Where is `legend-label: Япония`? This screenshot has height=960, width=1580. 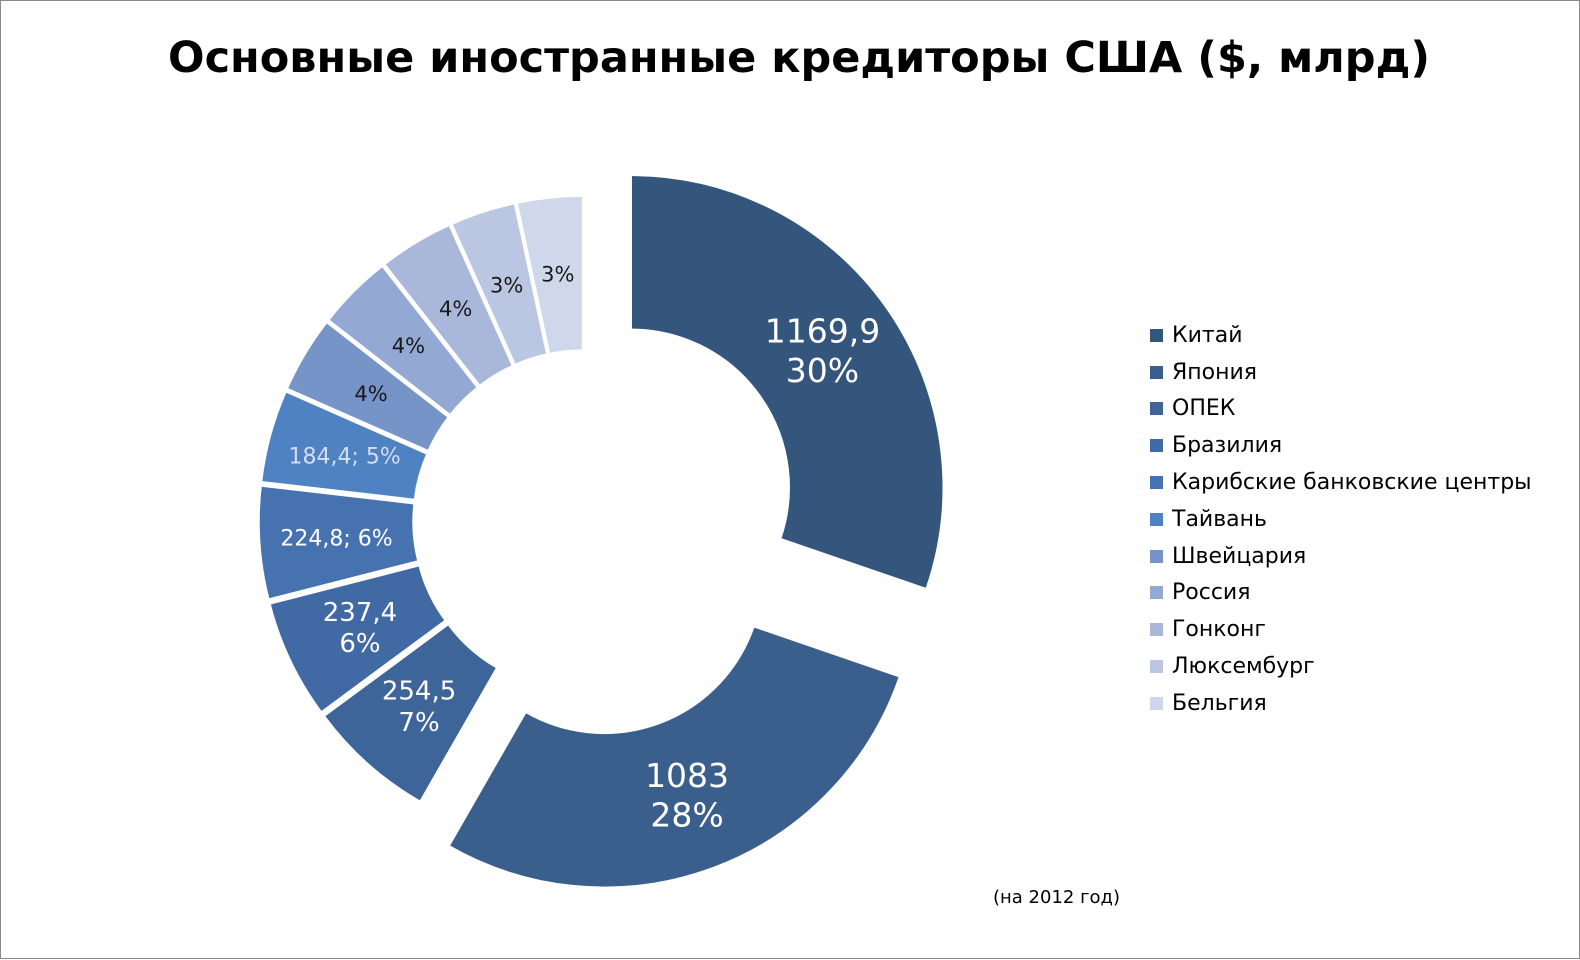 legend-label: Япония is located at coordinates (1215, 372).